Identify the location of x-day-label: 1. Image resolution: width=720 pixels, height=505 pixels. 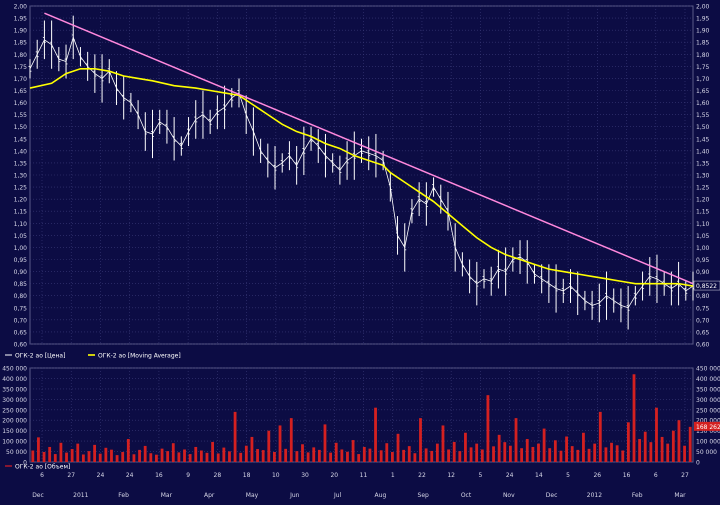
(393, 475).